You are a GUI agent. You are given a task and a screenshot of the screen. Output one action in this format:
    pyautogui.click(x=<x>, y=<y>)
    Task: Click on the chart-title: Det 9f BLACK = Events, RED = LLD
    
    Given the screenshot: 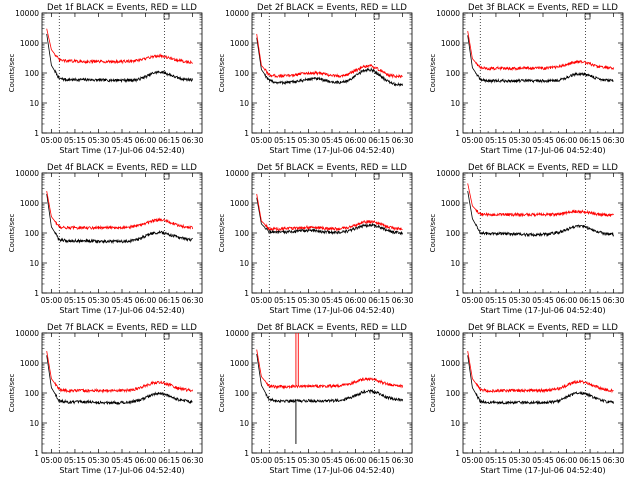 What is the action you would take?
    pyautogui.click(x=543, y=328)
    